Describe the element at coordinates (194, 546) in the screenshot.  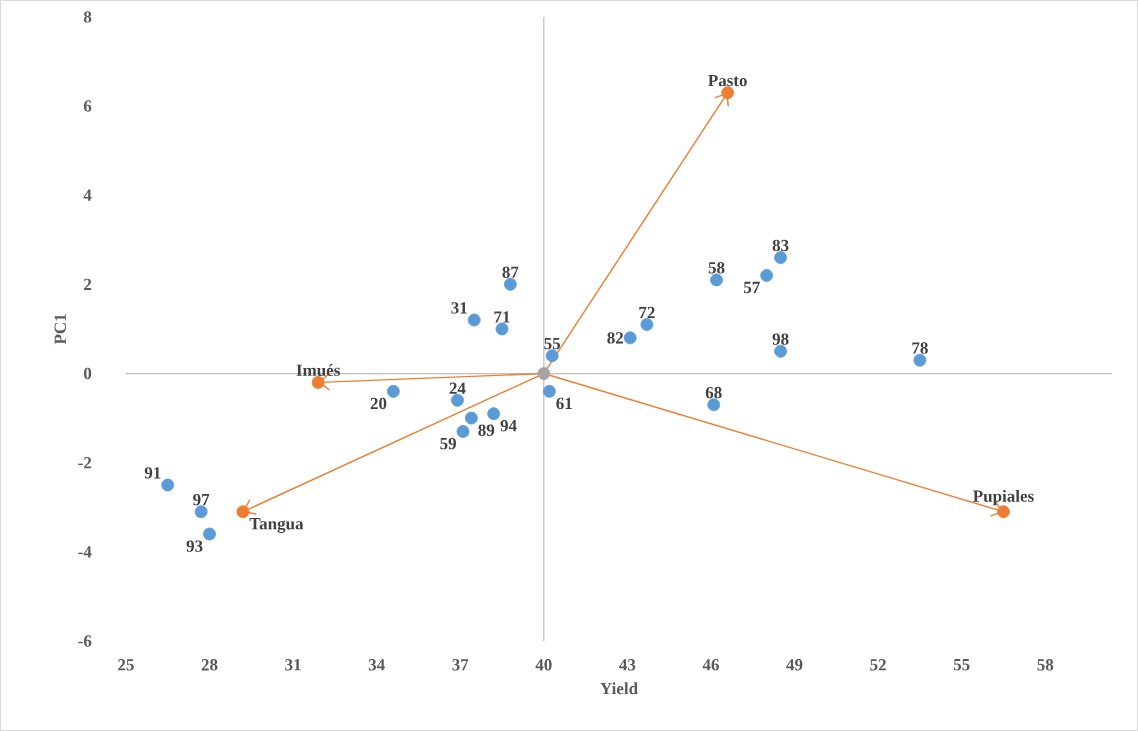
I see `annotation: 93` at that location.